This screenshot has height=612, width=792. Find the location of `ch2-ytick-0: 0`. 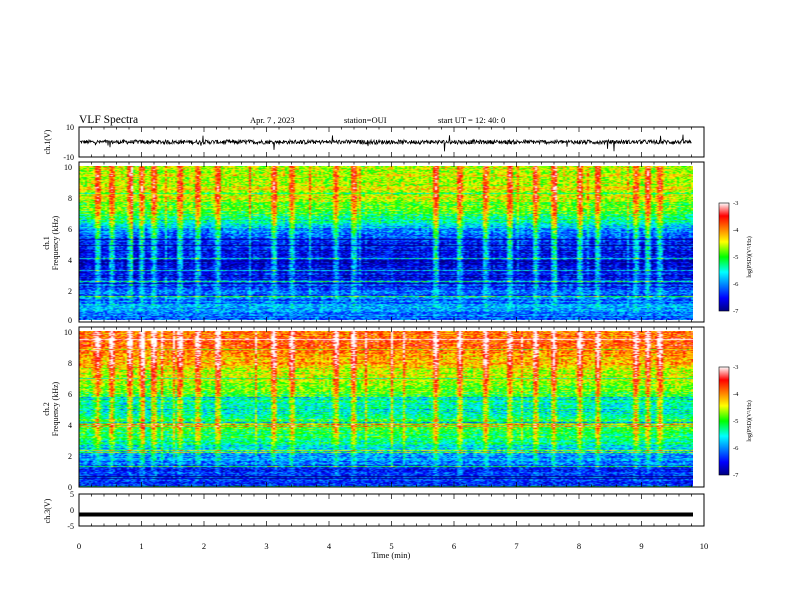

ch2-ytick-0: 0 is located at coordinates (70, 487).